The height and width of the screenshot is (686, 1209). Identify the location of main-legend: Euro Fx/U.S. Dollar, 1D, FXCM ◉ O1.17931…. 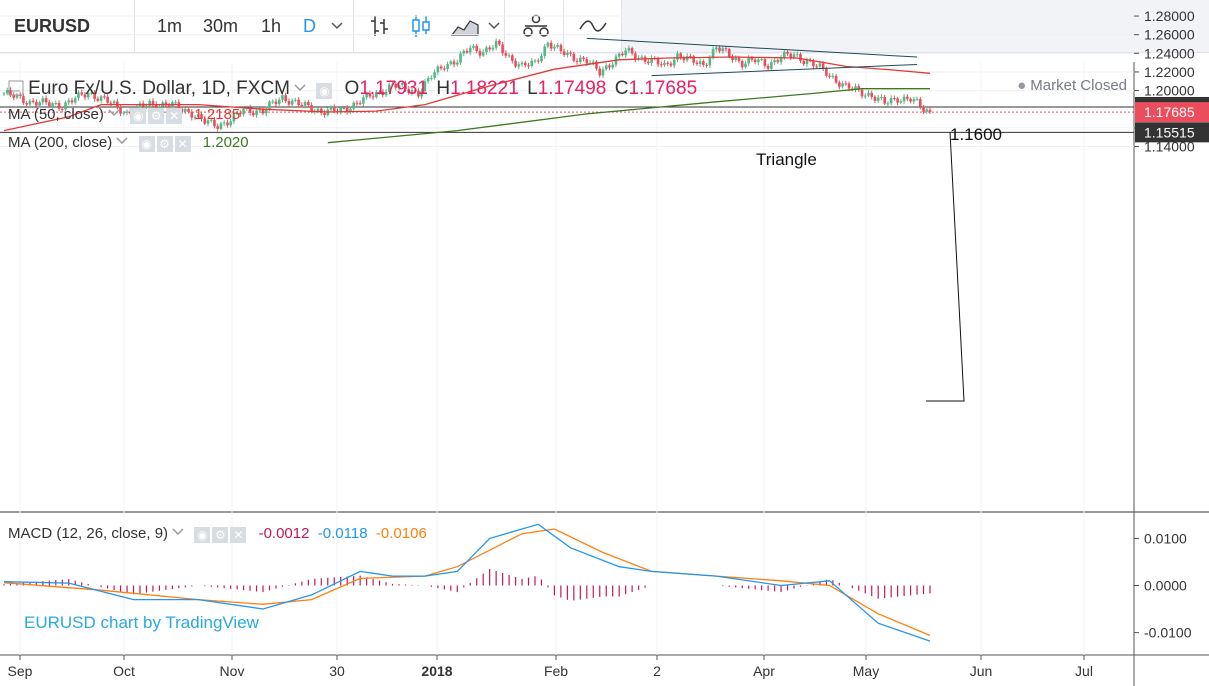
(352, 89).